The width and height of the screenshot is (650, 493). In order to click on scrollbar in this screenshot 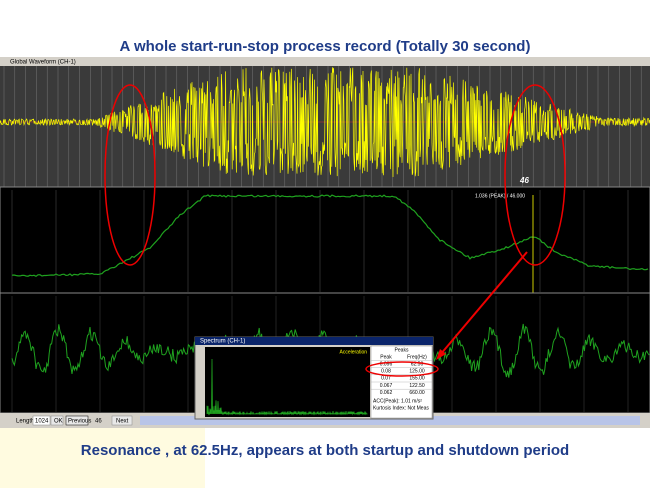, I will do `click(390, 420)`.